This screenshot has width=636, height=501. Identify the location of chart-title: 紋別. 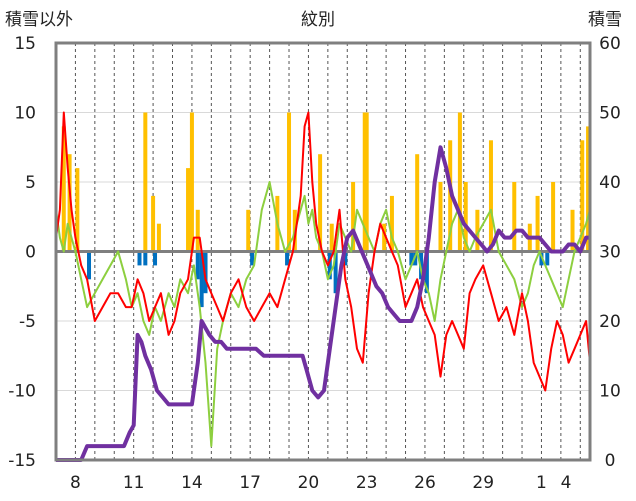
(318, 20).